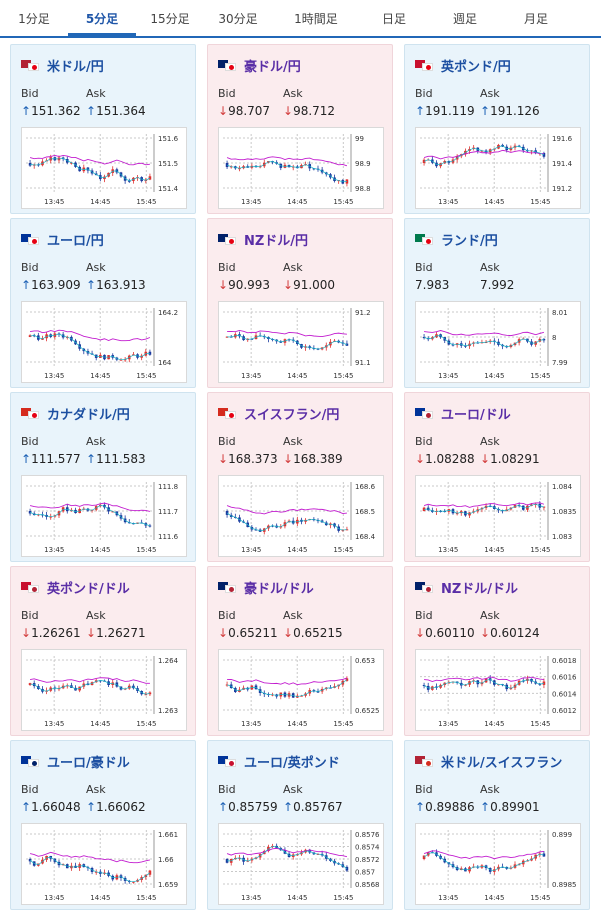  I want to click on price-chart: 1.084 1.0835 1.083 13:45 14:45 15:45, so click(498, 516).